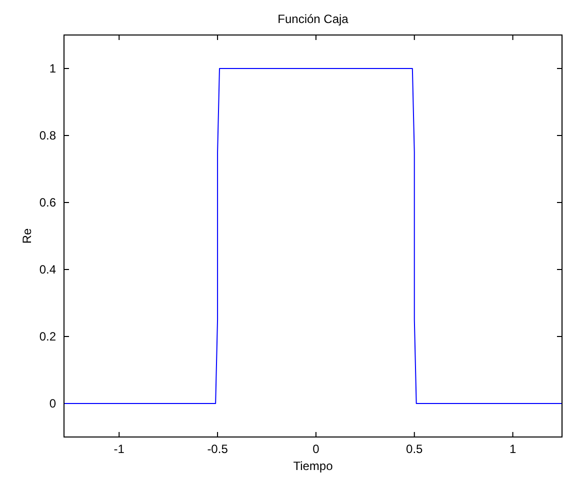 Image resolution: width=563 pixels, height=481 pixels. What do you see at coordinates (47, 337) in the screenshot?
I see `y-tick-label: 0.2` at bounding box center [47, 337].